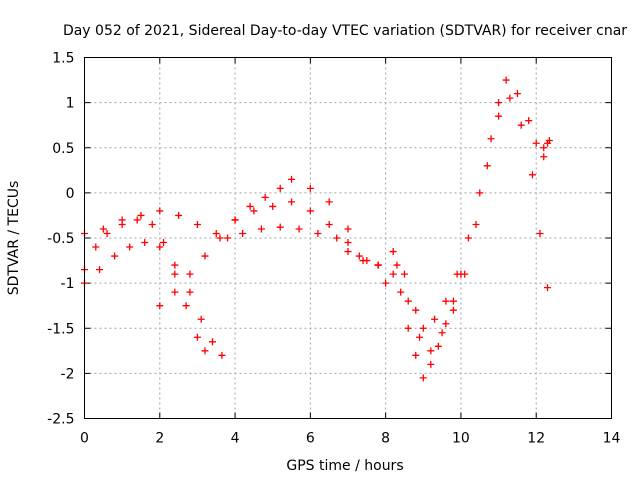  I want to click on y-tick-label: 1, so click(70, 104).